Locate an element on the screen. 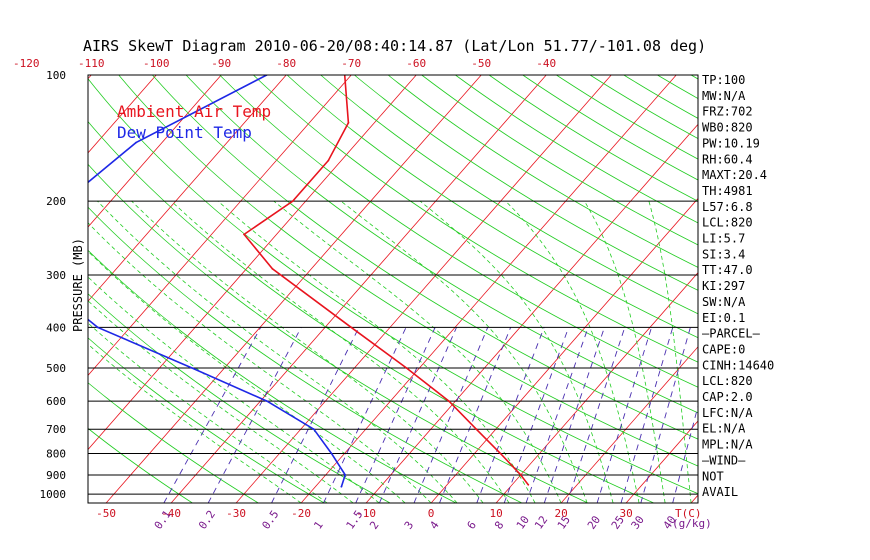 The height and width of the screenshot is (560, 870). y-axis-label: PRESSURE (MB) is located at coordinates (78, 285).